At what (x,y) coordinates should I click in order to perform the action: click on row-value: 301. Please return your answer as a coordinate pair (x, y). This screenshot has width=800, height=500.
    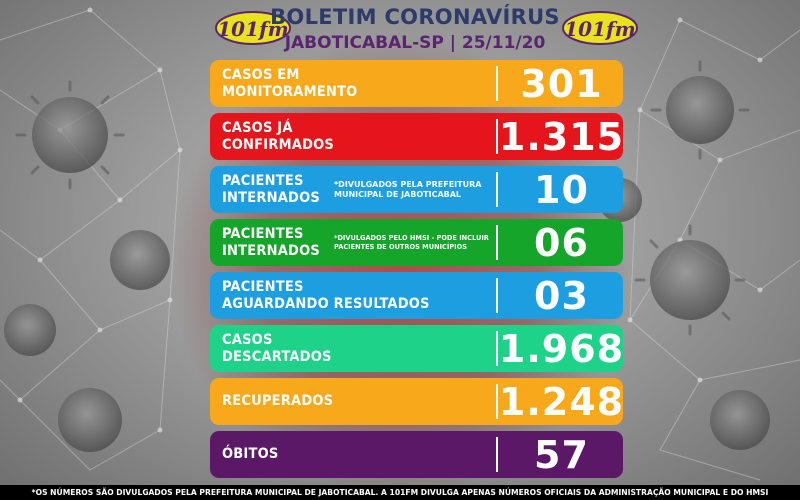
    Looking at the image, I should click on (561, 83).